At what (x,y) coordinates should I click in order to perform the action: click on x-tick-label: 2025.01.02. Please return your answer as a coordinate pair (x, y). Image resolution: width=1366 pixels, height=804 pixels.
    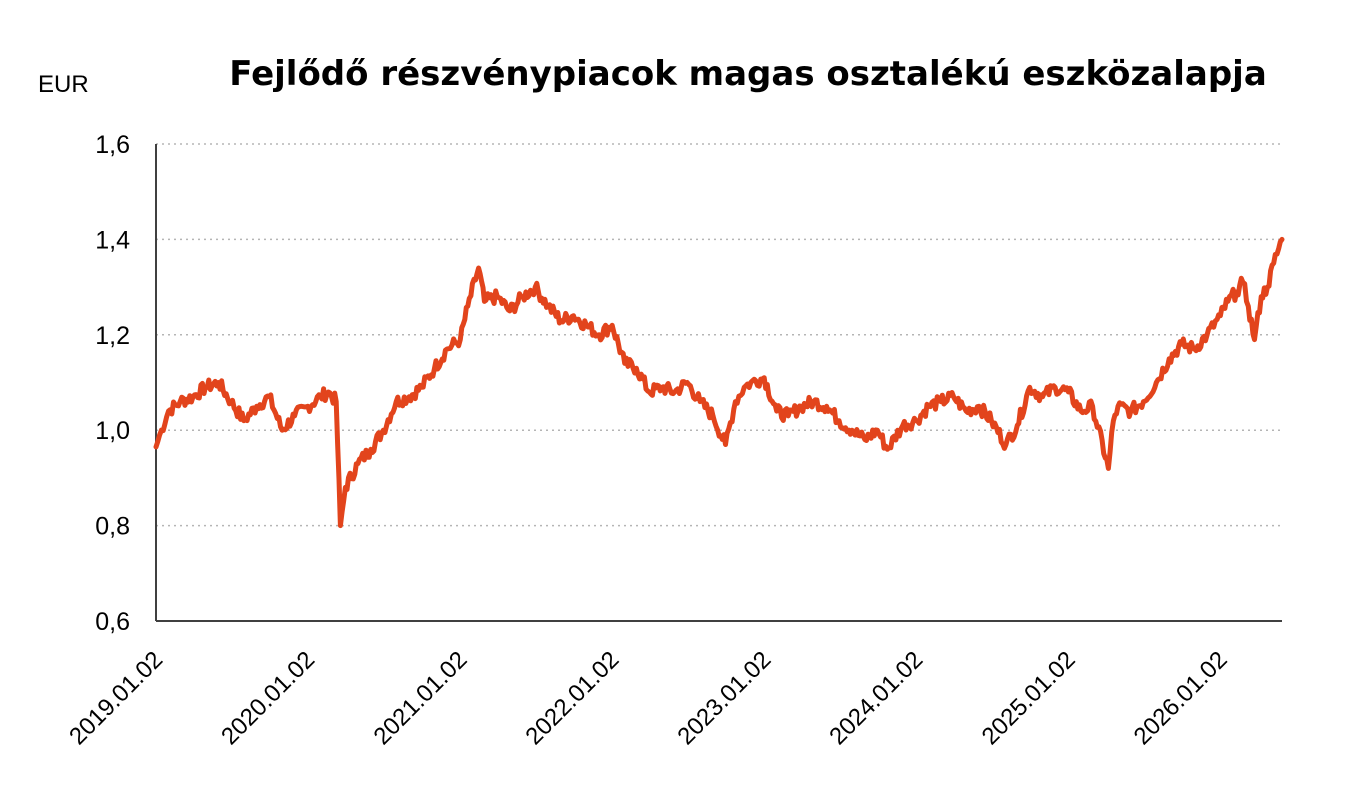
    Looking at the image, I should click on (1029, 698).